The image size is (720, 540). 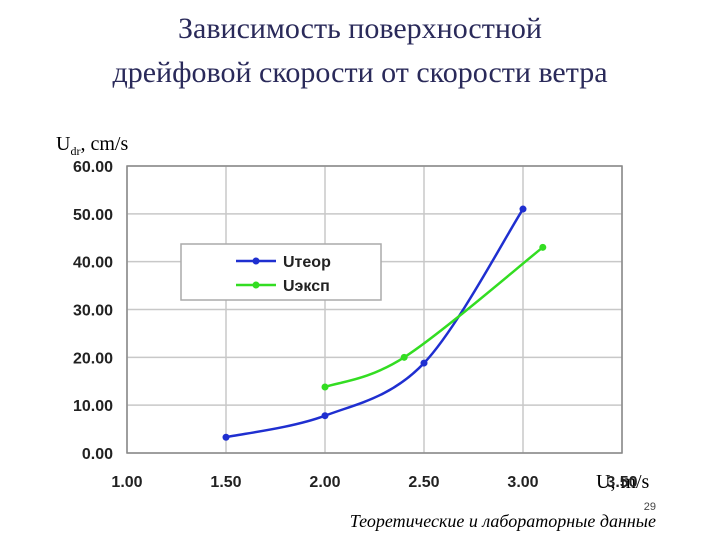 What do you see at coordinates (126, 482) in the screenshot?
I see `x-tick-label: 1.00` at bounding box center [126, 482].